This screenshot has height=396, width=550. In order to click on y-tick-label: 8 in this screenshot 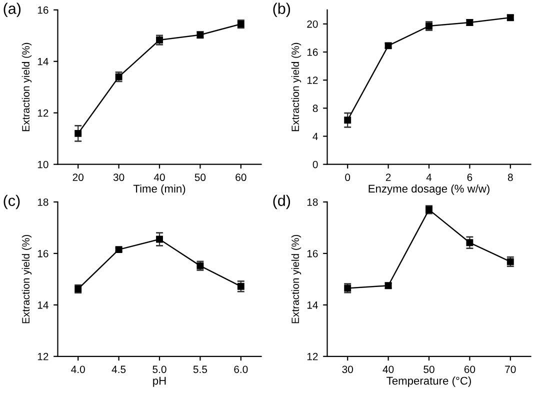, I will do `click(315, 108)`.